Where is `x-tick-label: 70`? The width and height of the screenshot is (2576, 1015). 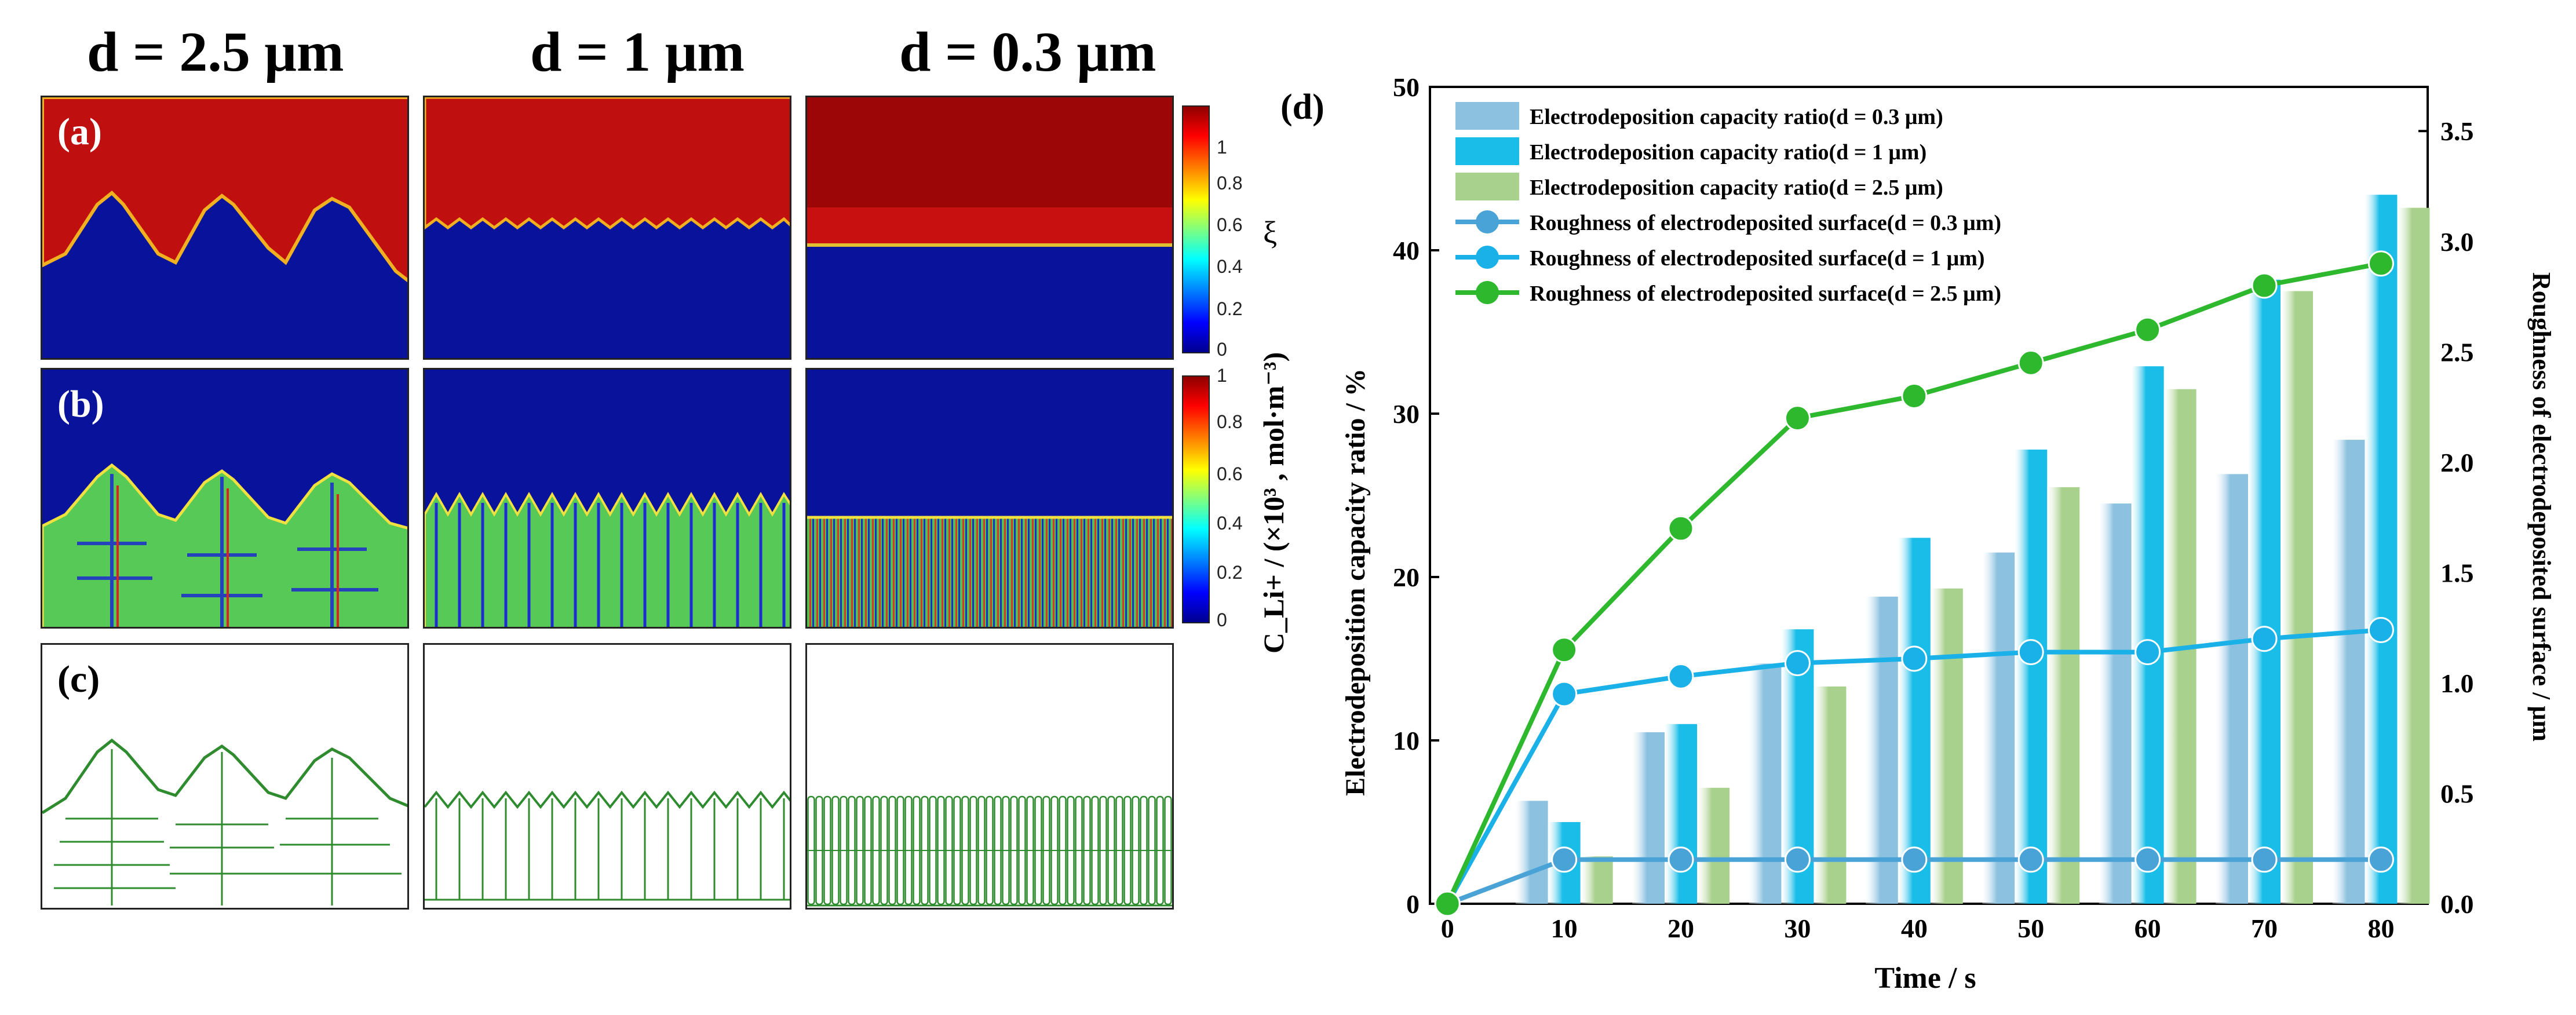 x-tick-label: 70 is located at coordinates (2264, 928).